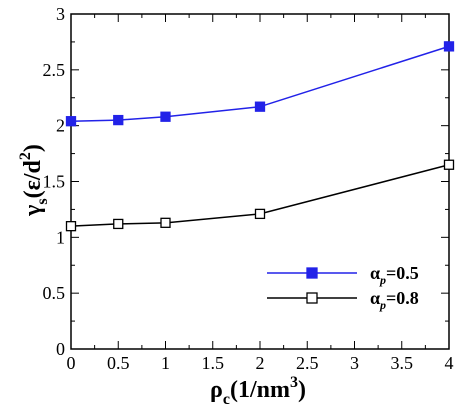 The height and width of the screenshot is (409, 465). Describe the element at coordinates (343, 300) in the screenshot. I see `legend-entry-series-2: αp=0.8` at that location.